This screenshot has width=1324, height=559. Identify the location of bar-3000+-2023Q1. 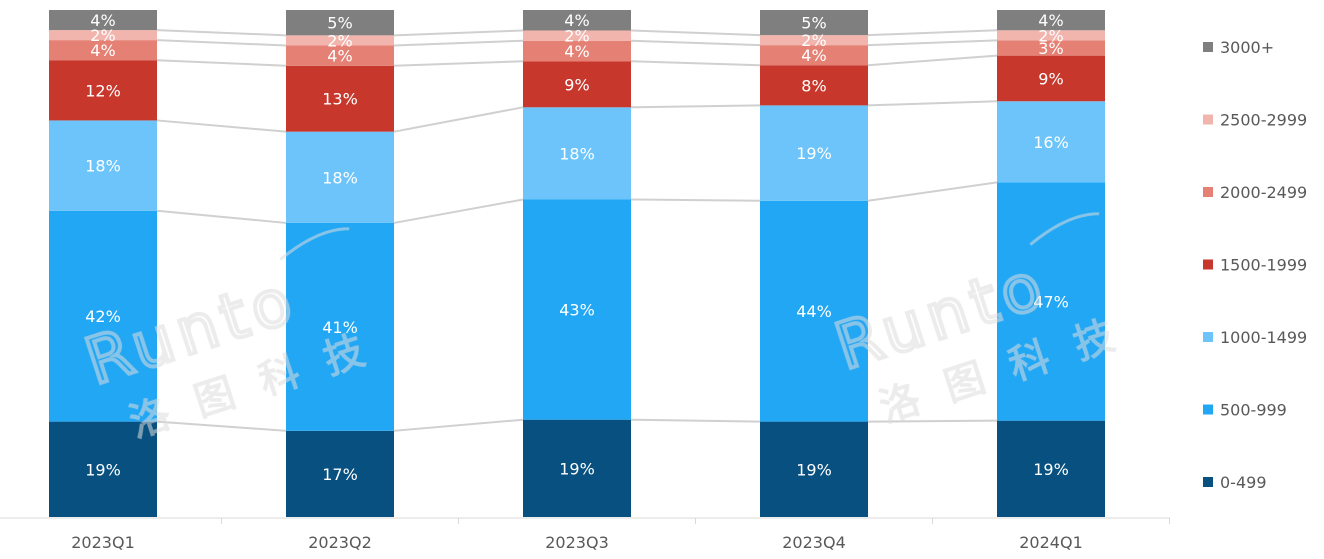
(103, 20).